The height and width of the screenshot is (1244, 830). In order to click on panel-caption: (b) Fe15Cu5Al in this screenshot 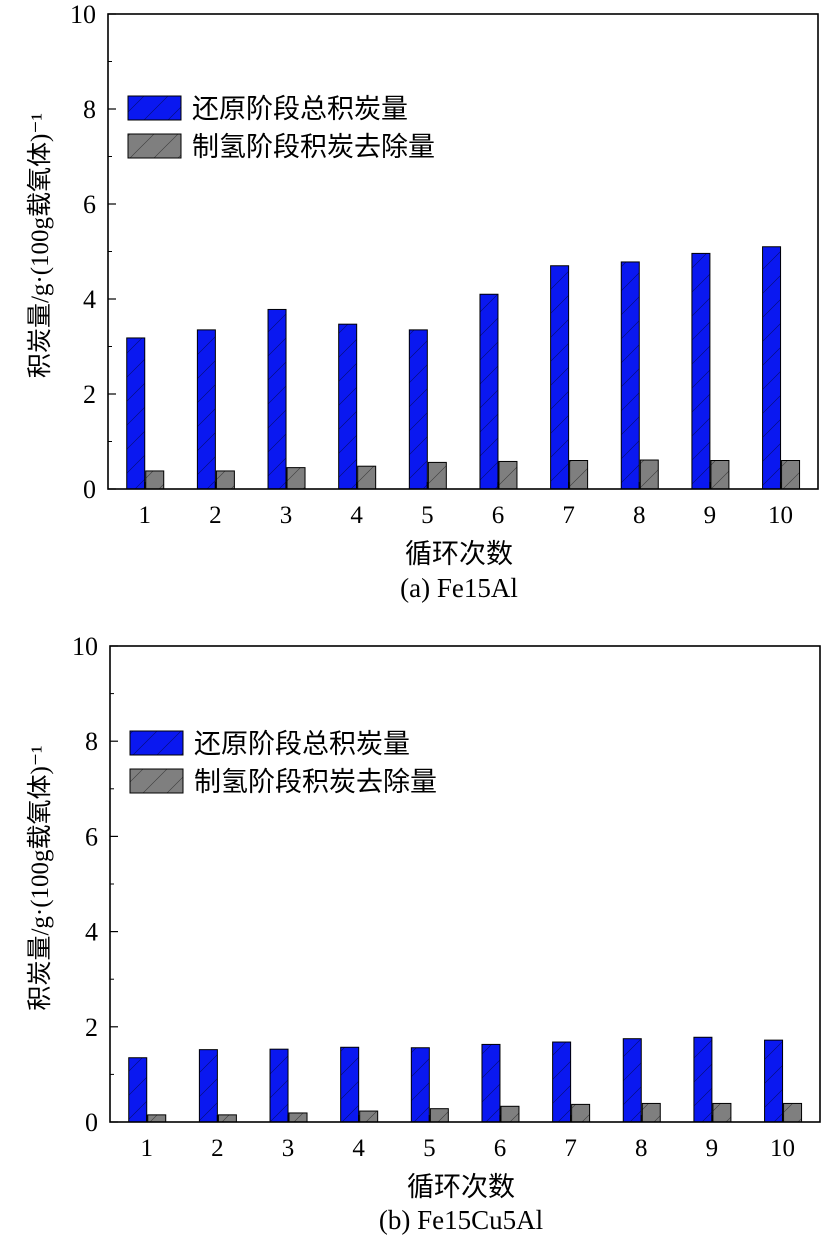, I will do `click(461, 1220)`.